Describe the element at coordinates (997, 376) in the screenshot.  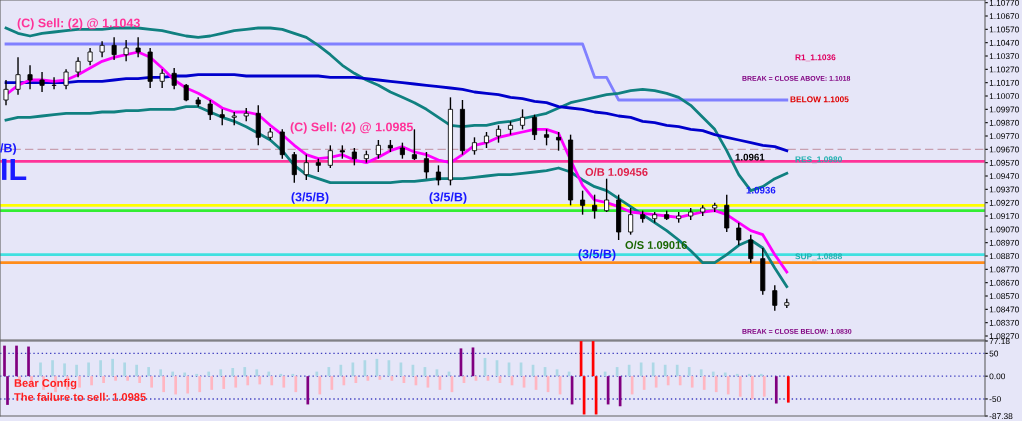
I see `y-tick-label: 0.00` at that location.